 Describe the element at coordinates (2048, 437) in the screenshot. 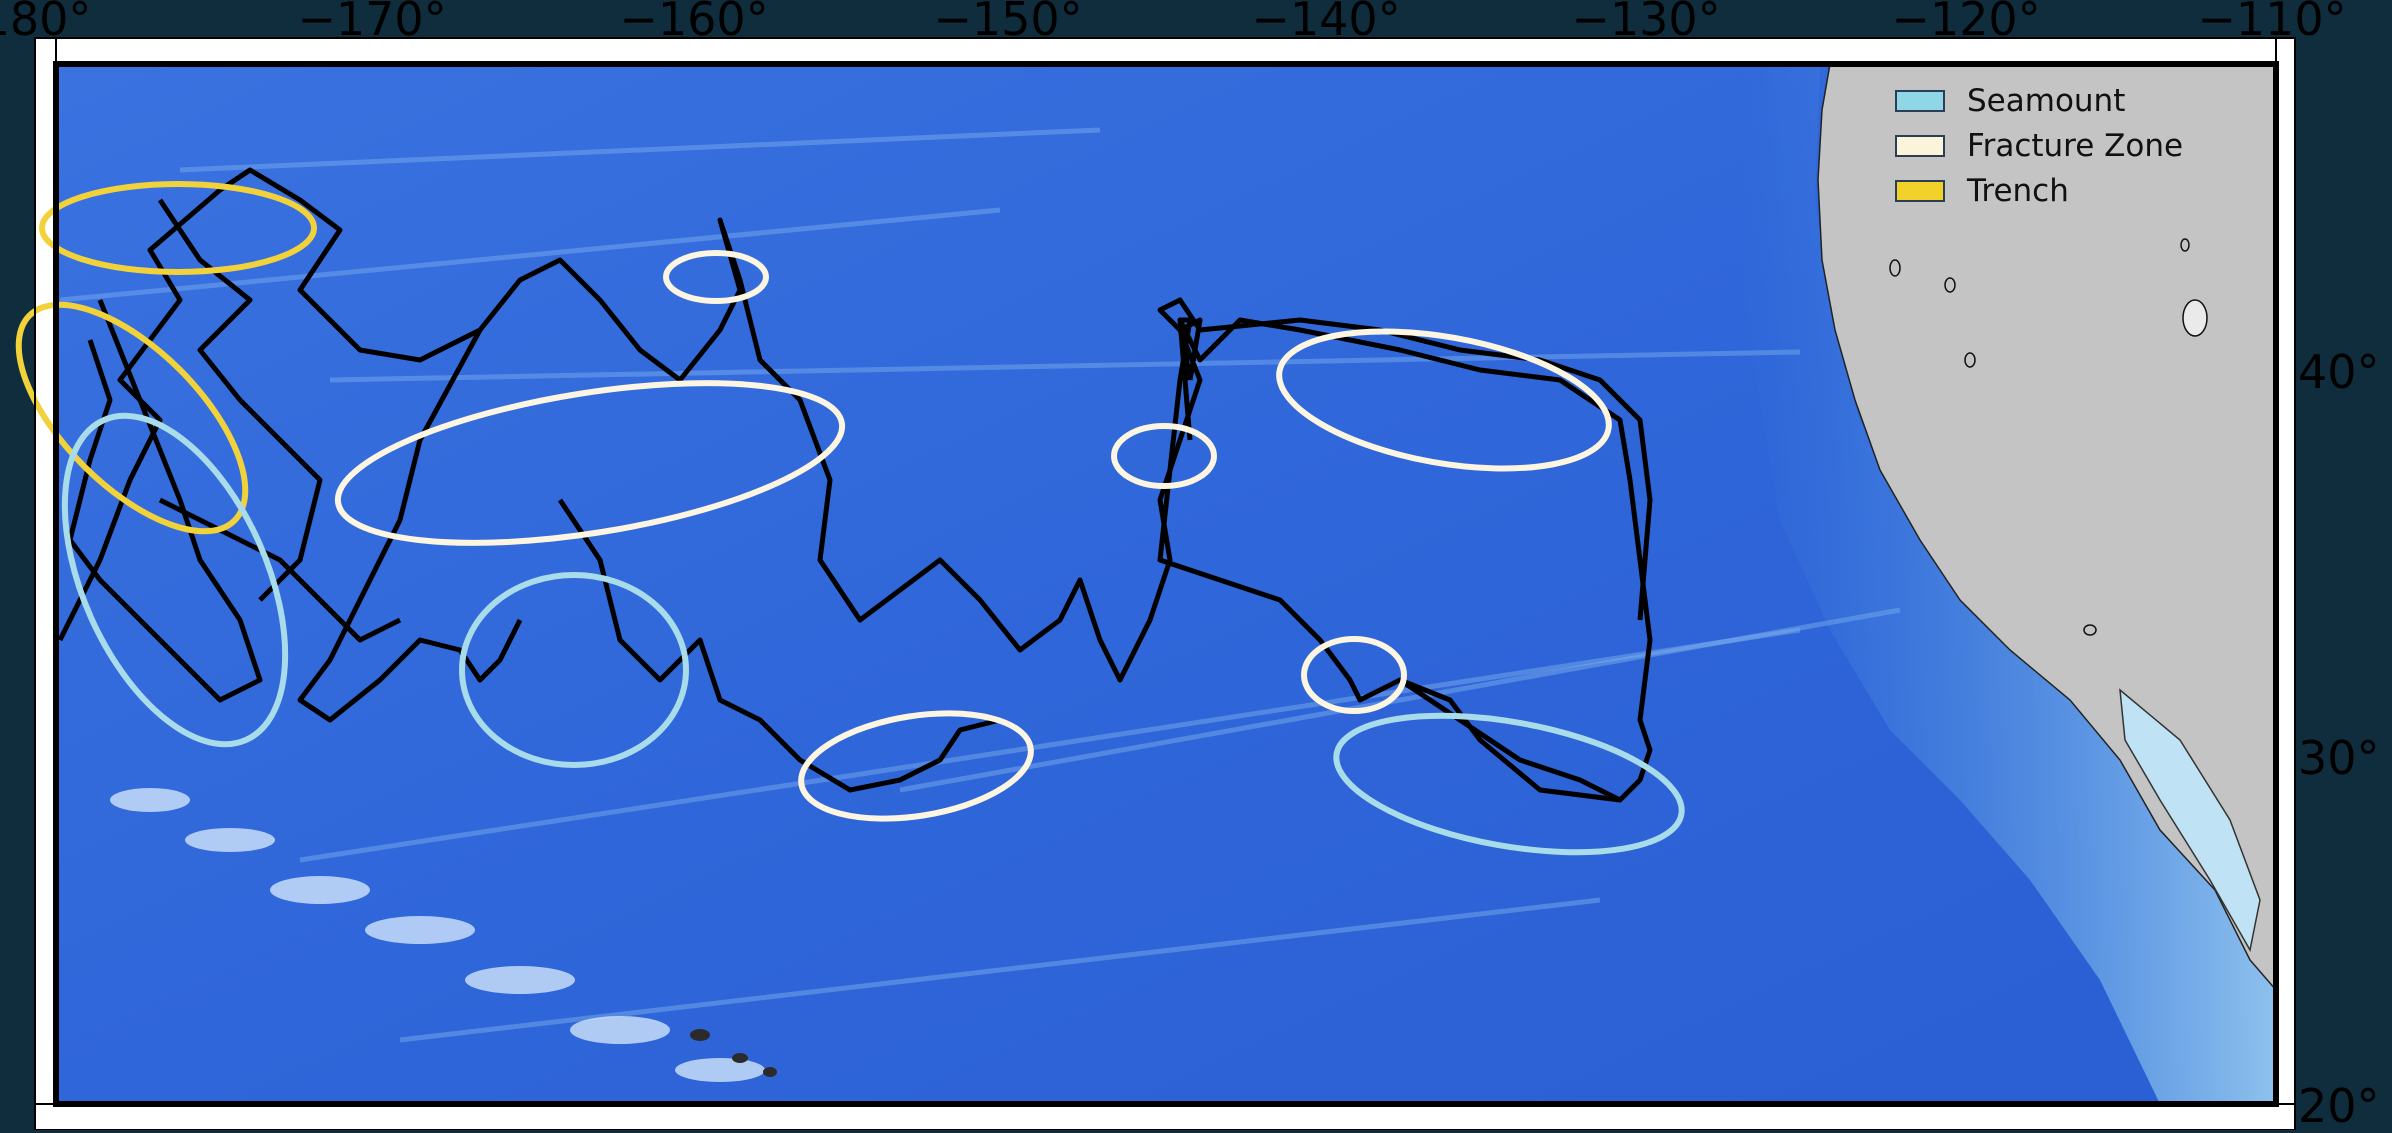

I see `small-islands` at that location.